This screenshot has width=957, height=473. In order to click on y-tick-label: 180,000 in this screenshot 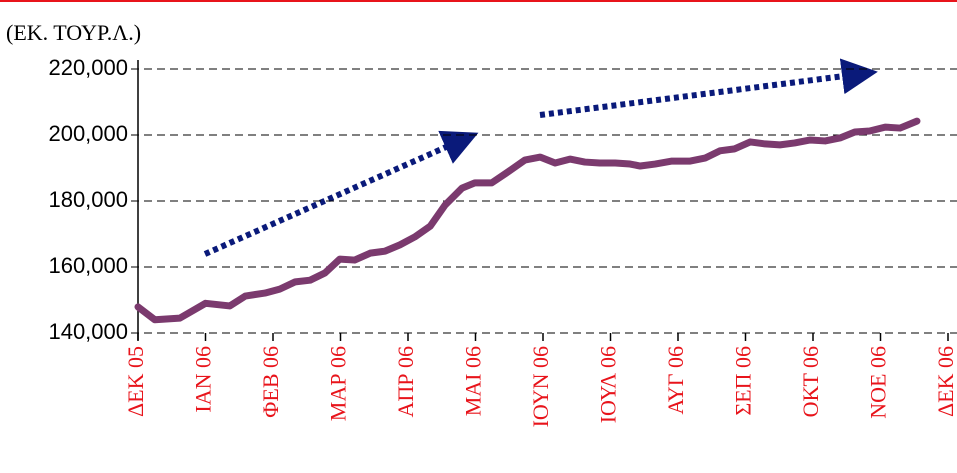, I will do `click(88, 199)`.